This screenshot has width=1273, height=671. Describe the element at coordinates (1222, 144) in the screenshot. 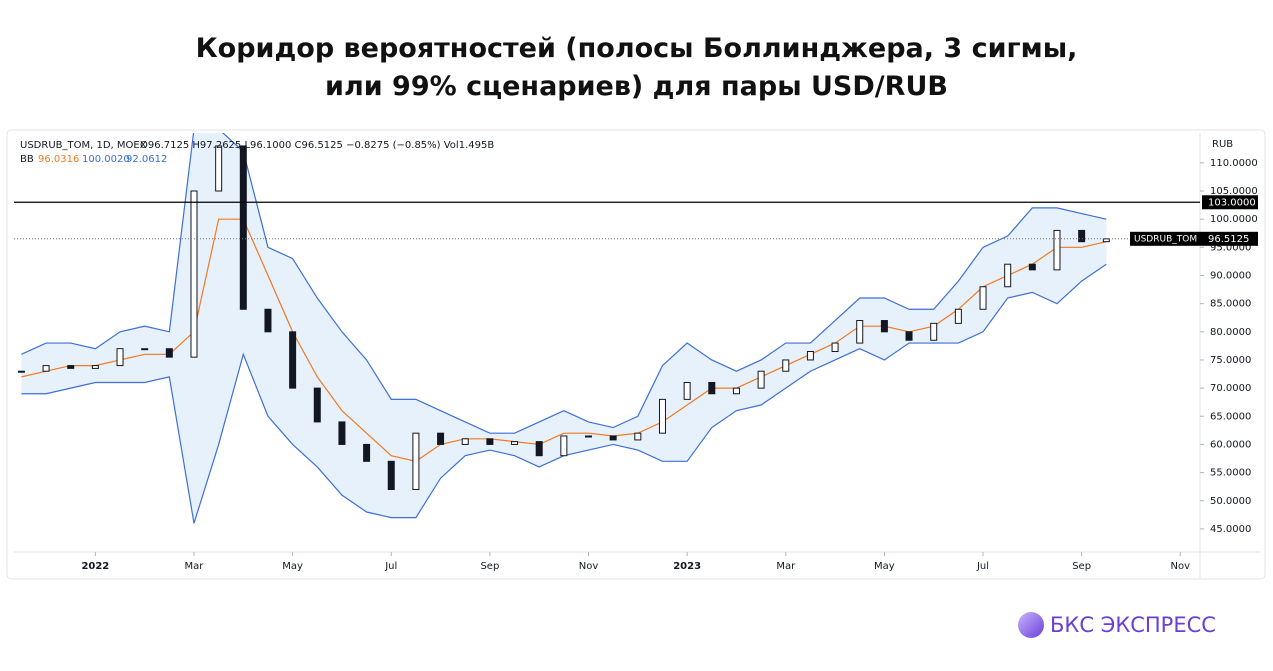

I see `y-unit: RUB` at that location.